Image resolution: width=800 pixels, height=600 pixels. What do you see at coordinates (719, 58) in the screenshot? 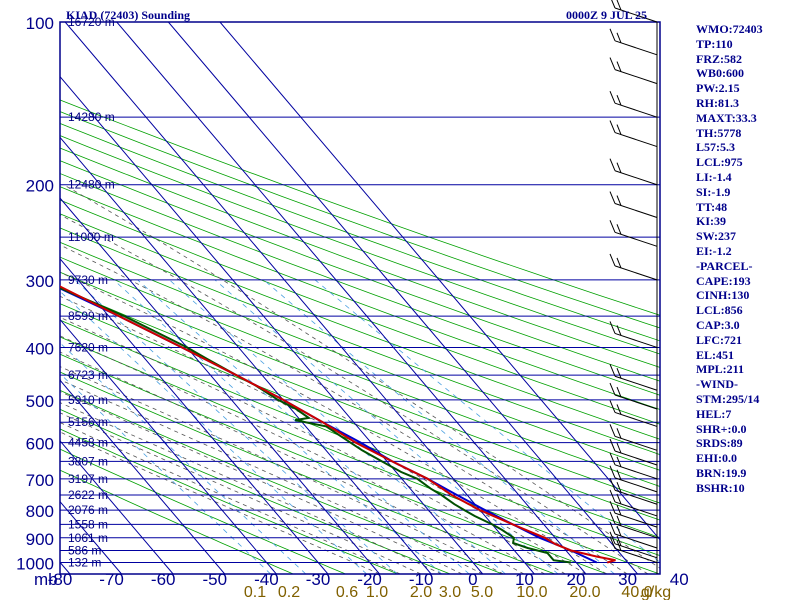
I see `index-item: FRZ:582` at bounding box center [719, 58].